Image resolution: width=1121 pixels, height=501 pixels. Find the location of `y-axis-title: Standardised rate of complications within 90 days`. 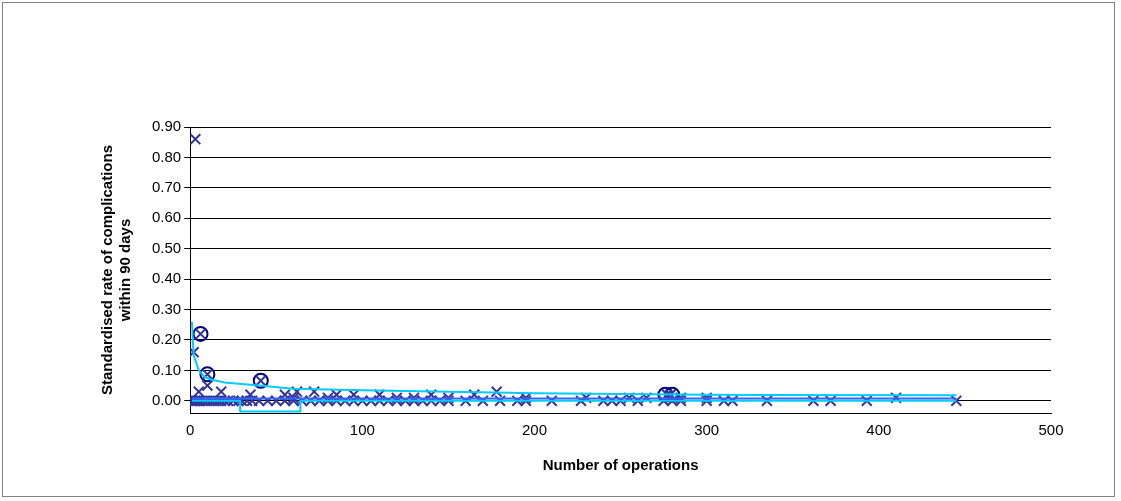

y-axis-title: Standardised rate of complications within 90 days is located at coordinates (116, 270).